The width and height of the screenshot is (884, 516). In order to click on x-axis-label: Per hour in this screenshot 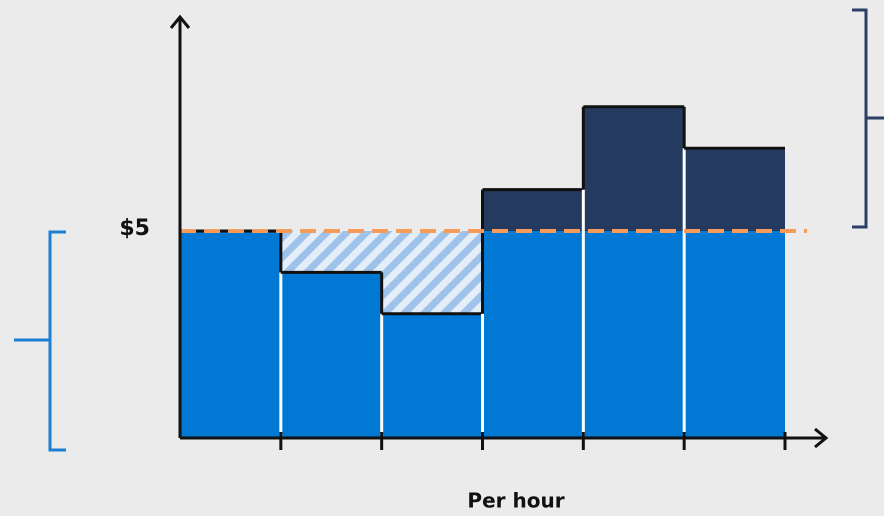, I will do `click(515, 501)`.